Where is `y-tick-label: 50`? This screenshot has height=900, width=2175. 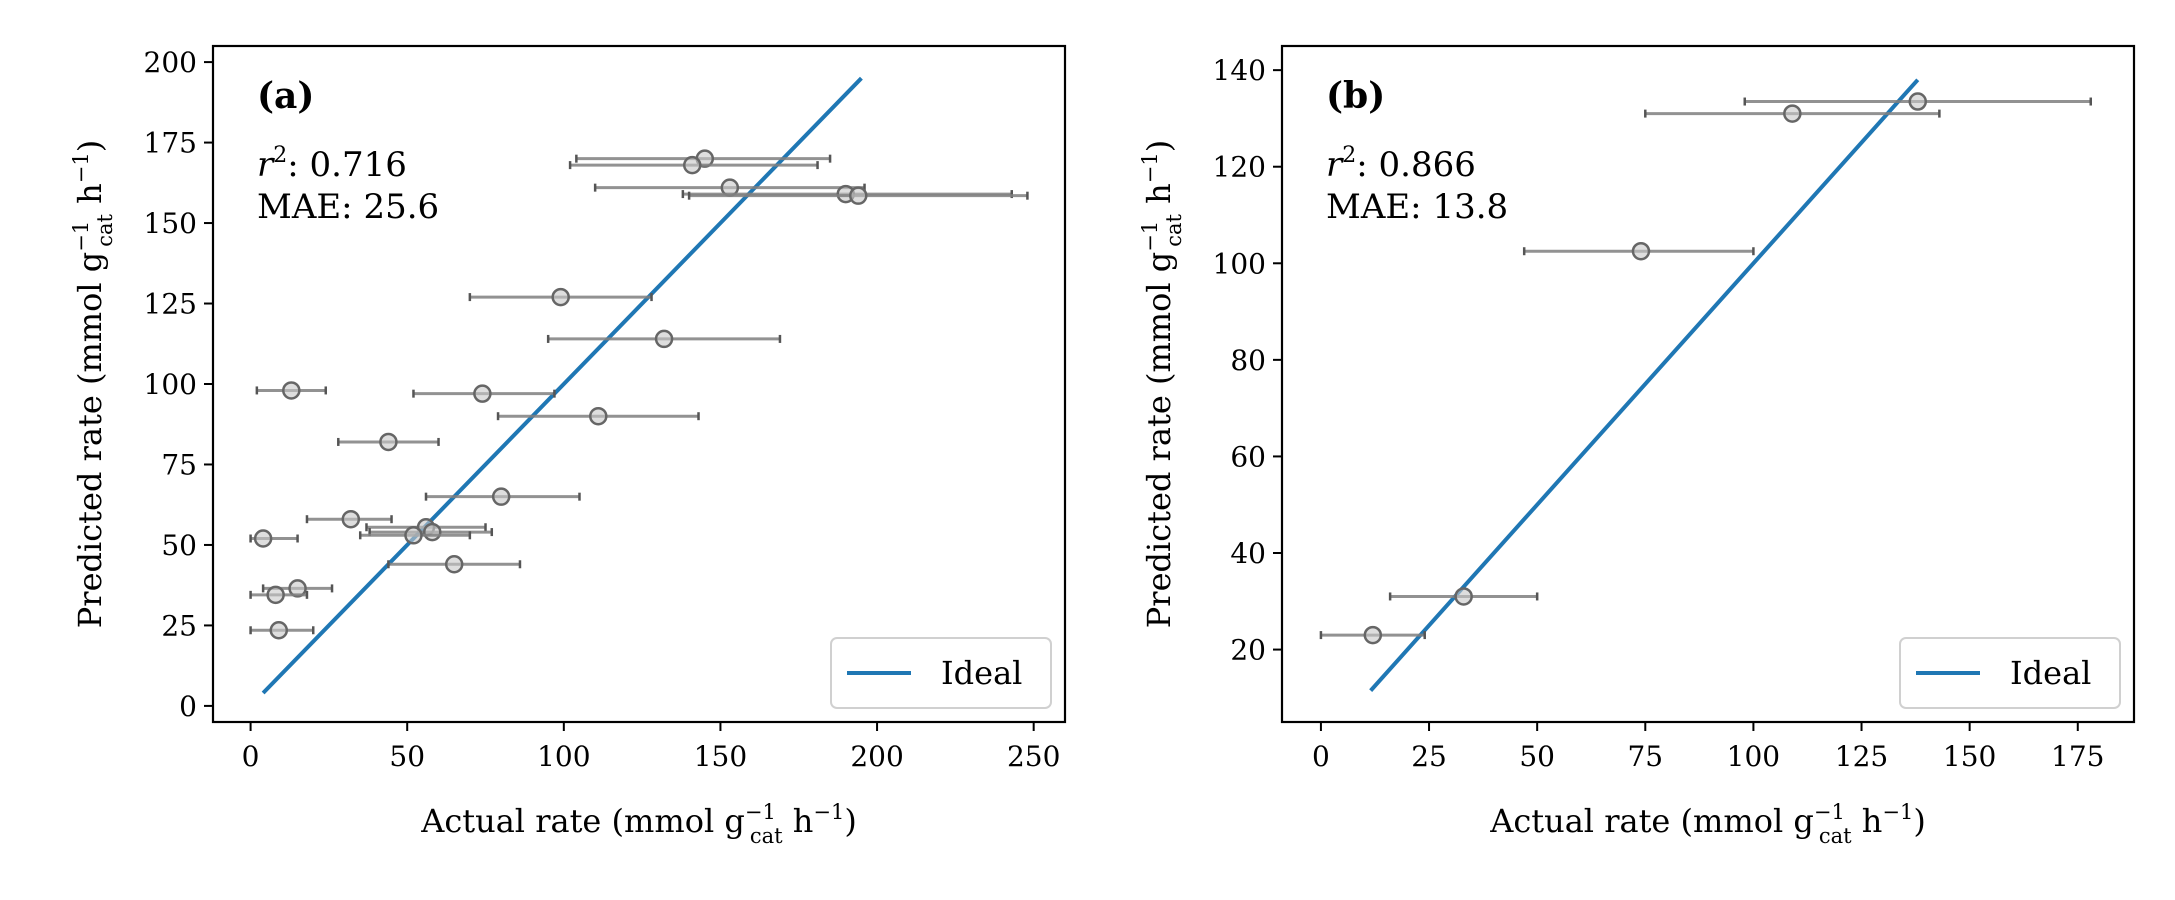
y-tick-label: 50 is located at coordinates (179, 545).